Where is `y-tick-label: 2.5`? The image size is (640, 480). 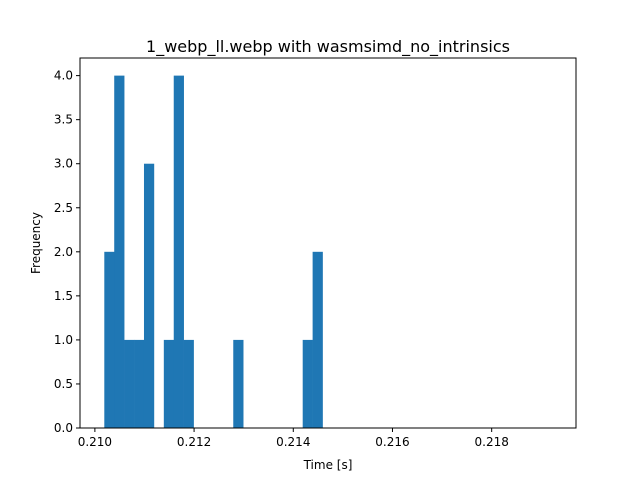 y-tick-label: 2.5 is located at coordinates (63, 208).